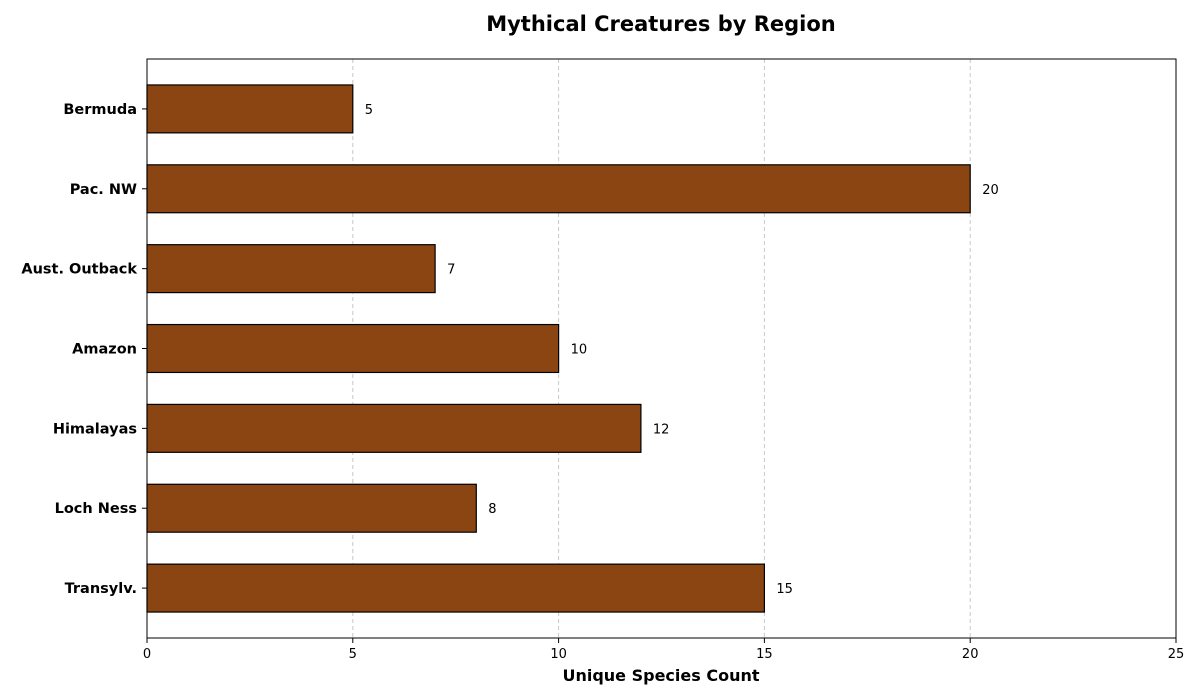 The width and height of the screenshot is (1200, 700). Describe the element at coordinates (369, 110) in the screenshot. I see `bar-value-label: 5` at that location.